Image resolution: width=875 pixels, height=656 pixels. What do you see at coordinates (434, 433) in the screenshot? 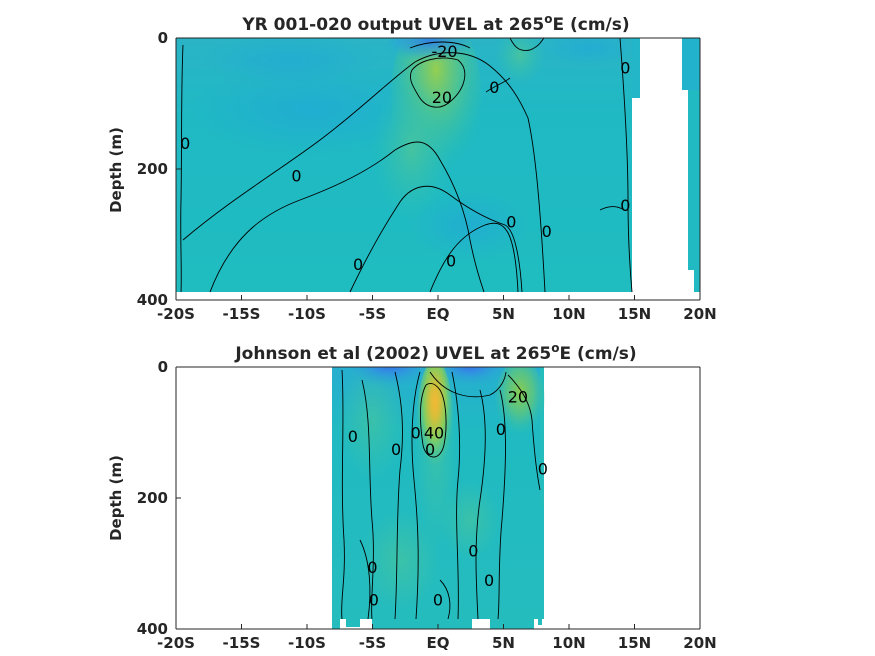
I see `contour-label: 40` at bounding box center [434, 433].